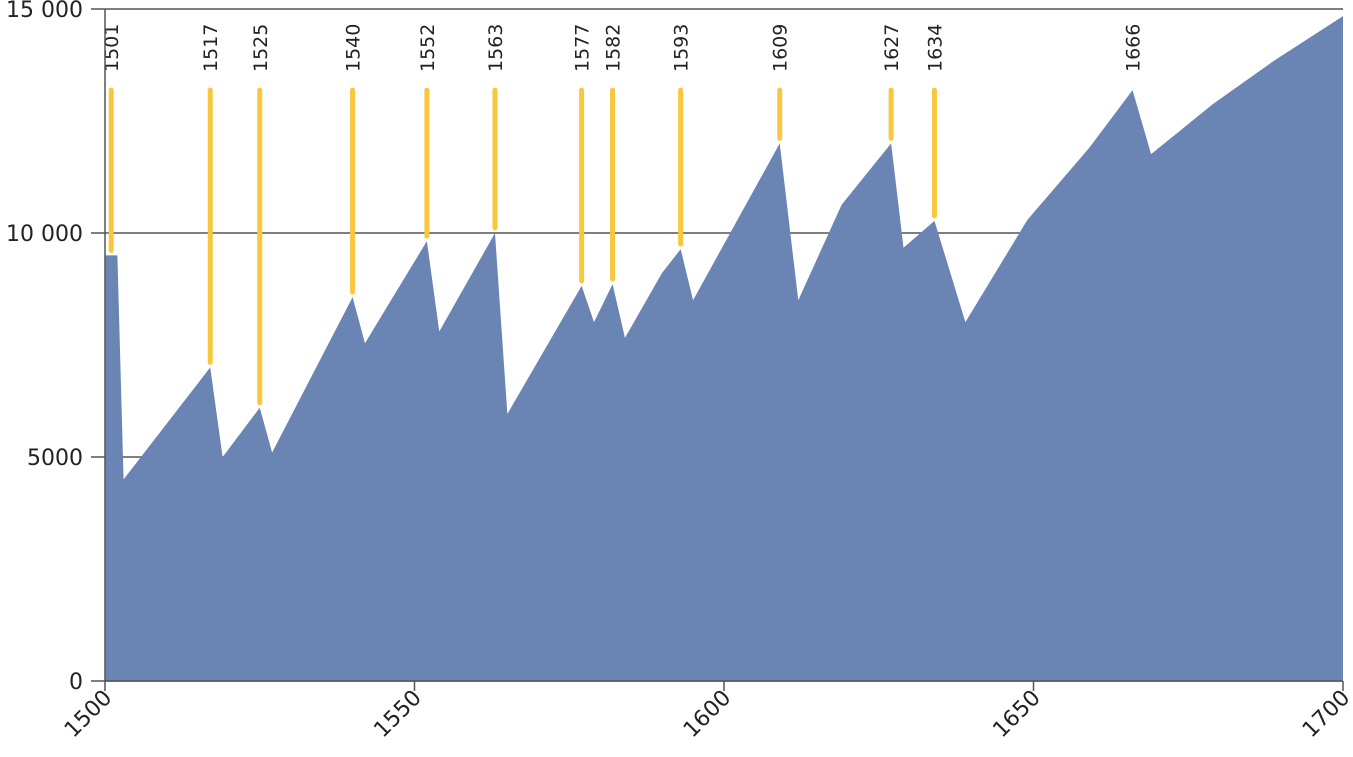  Describe the element at coordinates (1325, 714) in the screenshot. I see `x-tick-label: 1700` at that location.